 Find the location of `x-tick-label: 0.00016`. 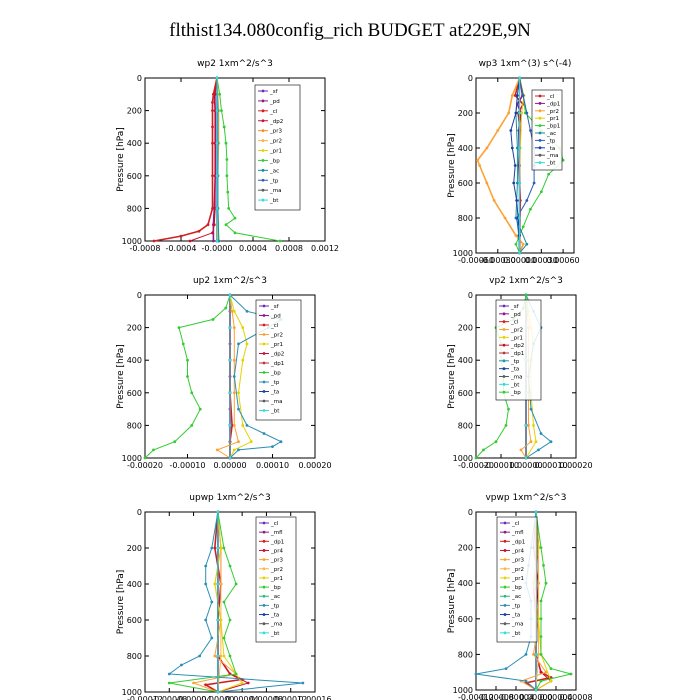

x-tick-label: 0.00016 is located at coordinates (314, 697).